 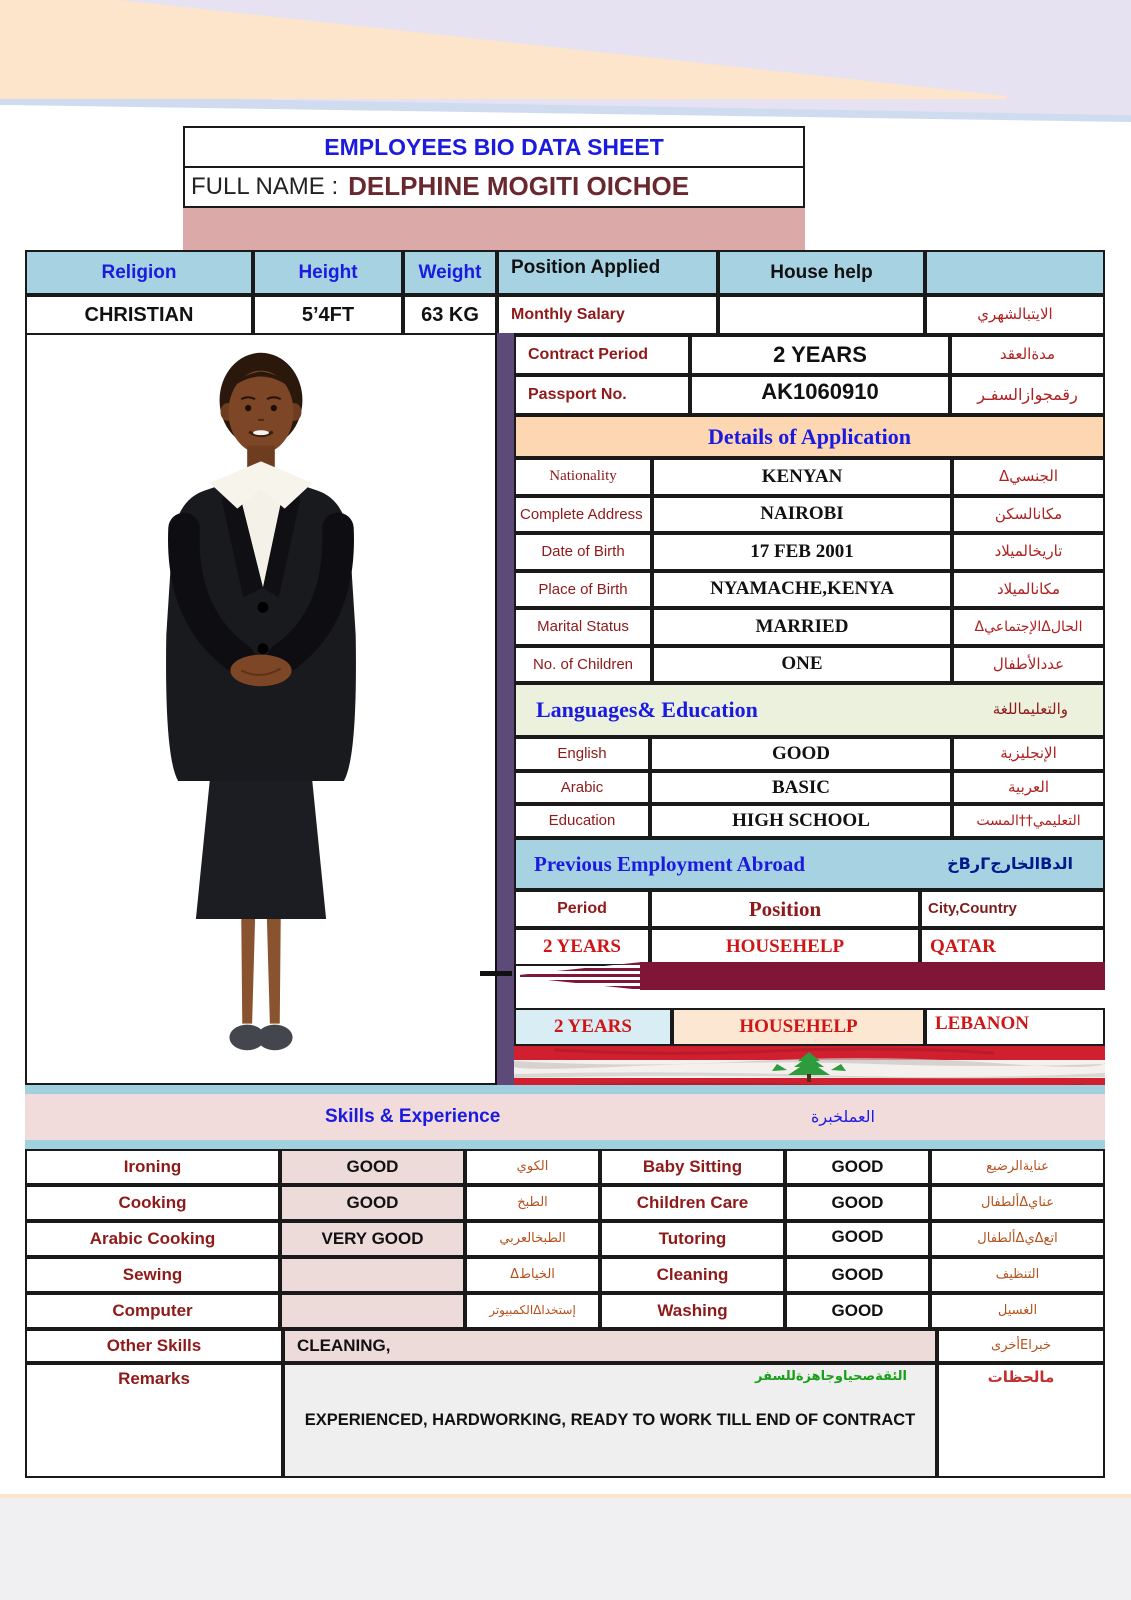 What do you see at coordinates (670, 863) in the screenshot?
I see `employment-header-text: Previous Employment Abroad` at bounding box center [670, 863].